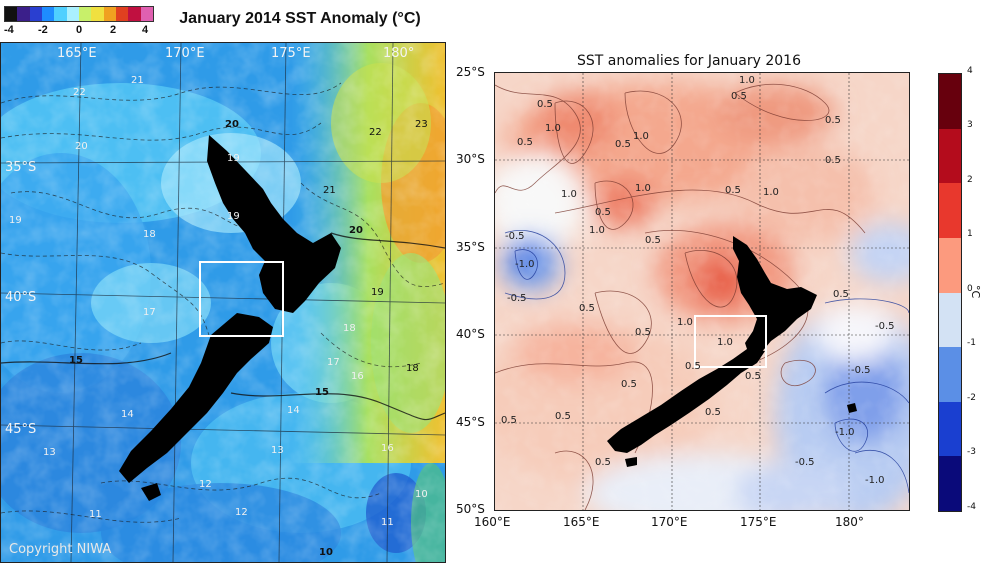 Image resolution: width=1000 pixels, height=563 pixels. What do you see at coordinates (113, 30) in the screenshot?
I see `left-cbar-tick: 2` at bounding box center [113, 30].